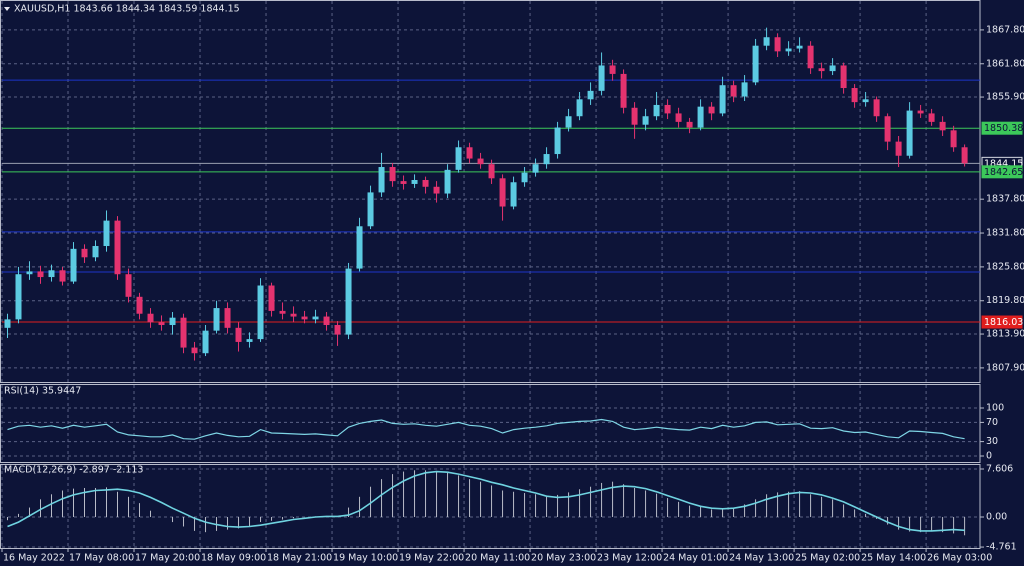 The height and width of the screenshot is (566, 1024). Describe the element at coordinates (497, 558) in the screenshot. I see `x-tick-label: 20 May 11:00` at that location.